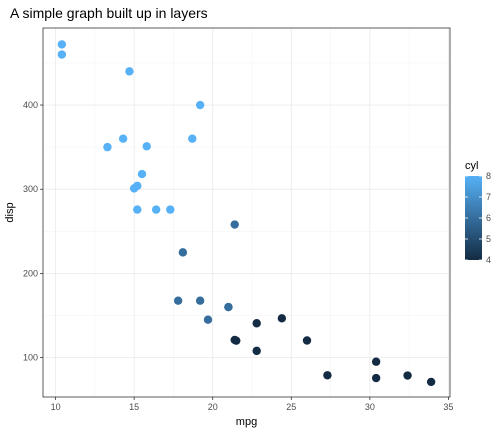 Image resolution: width=504 pixels, height=432 pixels. What do you see at coordinates (10, 212) in the screenshot?
I see `y-axis-title: disp` at bounding box center [10, 212].